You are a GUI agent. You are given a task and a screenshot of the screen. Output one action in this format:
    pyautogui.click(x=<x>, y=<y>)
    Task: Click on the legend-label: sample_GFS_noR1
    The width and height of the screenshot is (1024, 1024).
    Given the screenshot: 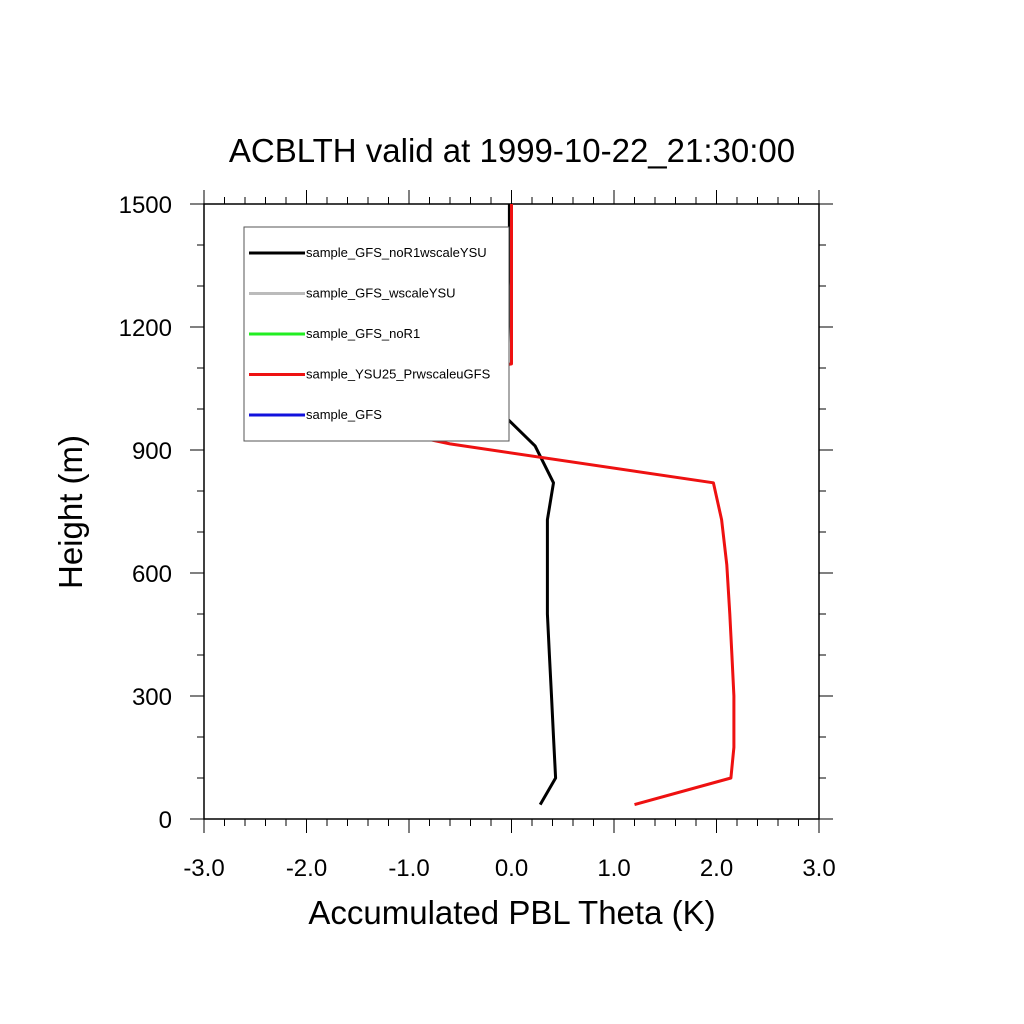 What is the action you would take?
    pyautogui.click(x=363, y=333)
    